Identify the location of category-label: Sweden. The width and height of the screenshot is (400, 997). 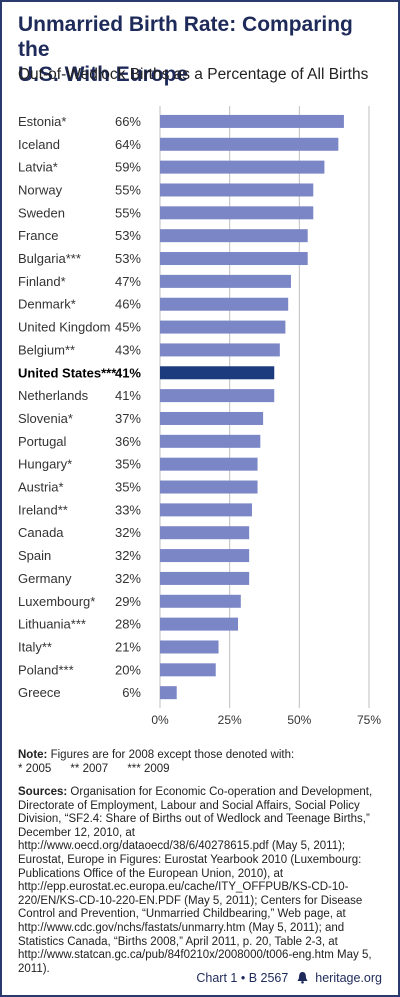
(41, 212).